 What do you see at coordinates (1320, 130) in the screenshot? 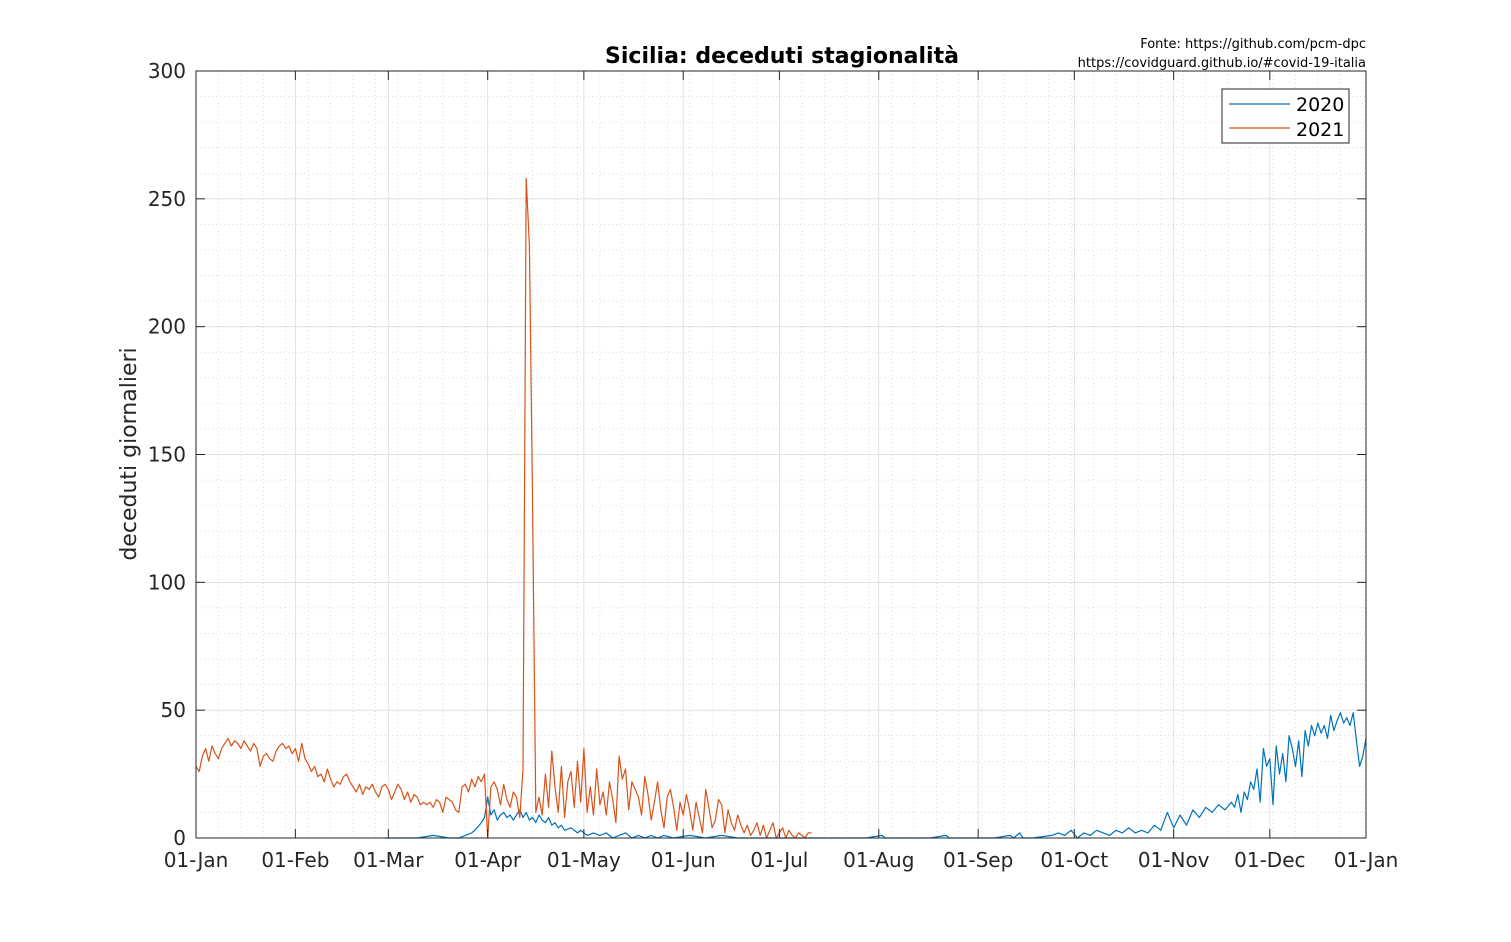
I see `legend-label-2021: 2021` at bounding box center [1320, 130].